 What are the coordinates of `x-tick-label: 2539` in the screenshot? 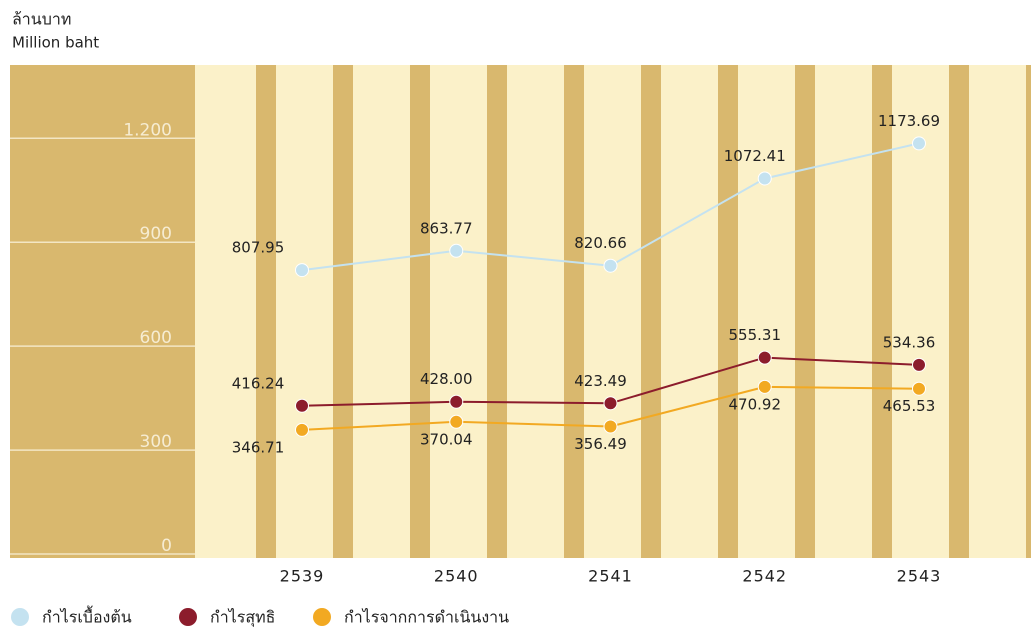 It's located at (302, 576).